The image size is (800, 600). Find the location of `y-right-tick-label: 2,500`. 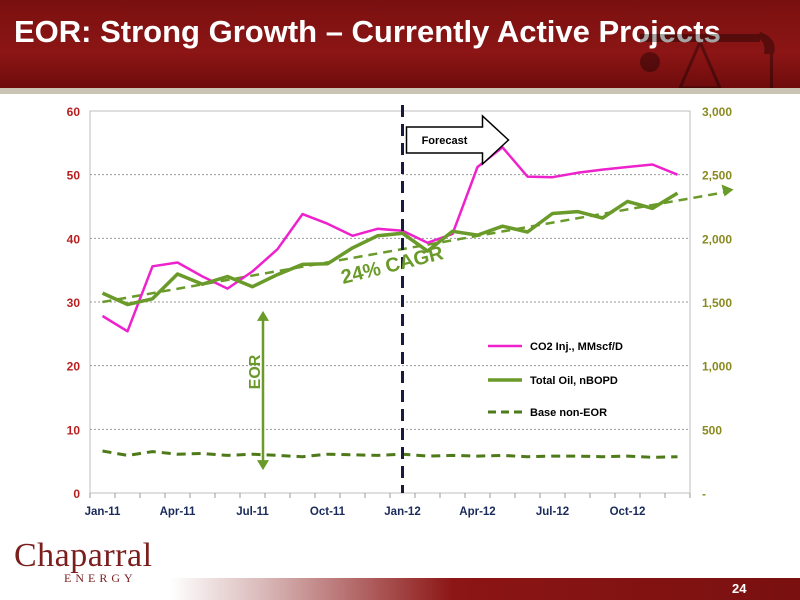

y-right-tick-label: 2,500 is located at coordinates (717, 176).